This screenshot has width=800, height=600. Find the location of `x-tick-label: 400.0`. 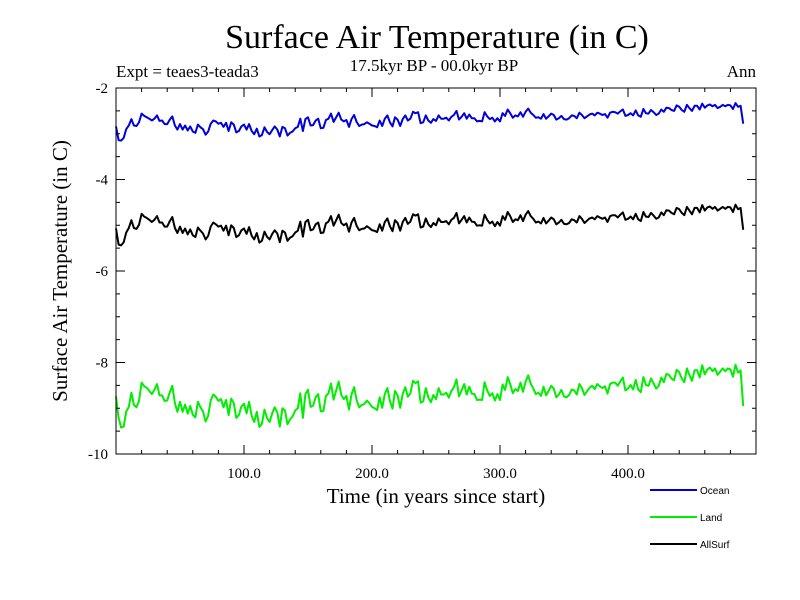

x-tick-label: 400.0 is located at coordinates (628, 474).